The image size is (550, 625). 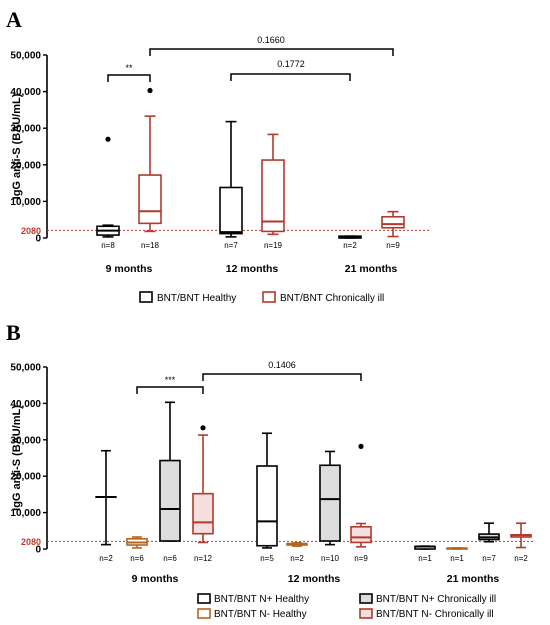 What do you see at coordinates (260, 614) in the screenshot?
I see `panel-b-legend-label: BNT/BNT N- Healthy` at bounding box center [260, 614].